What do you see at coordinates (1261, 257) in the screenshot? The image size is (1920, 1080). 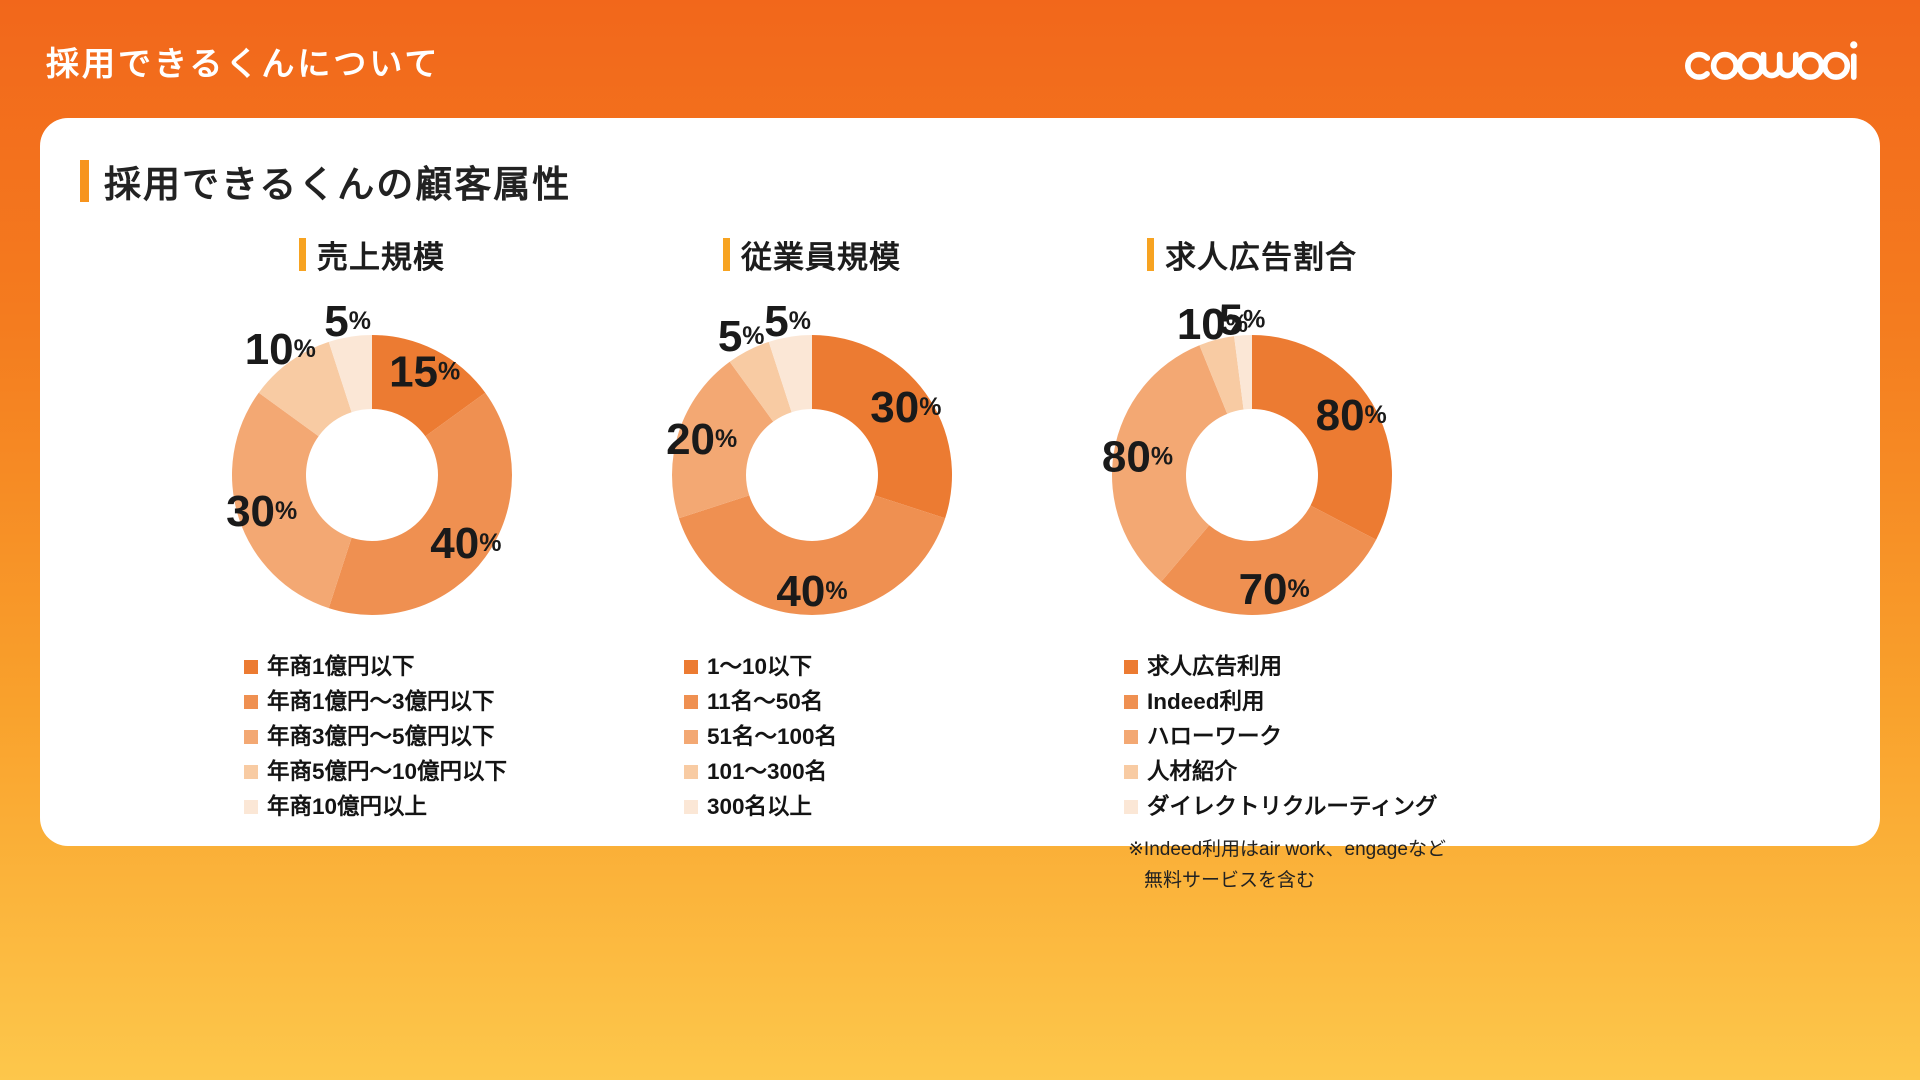 I see `chart-heading-text: 求人広告割合` at bounding box center [1261, 257].